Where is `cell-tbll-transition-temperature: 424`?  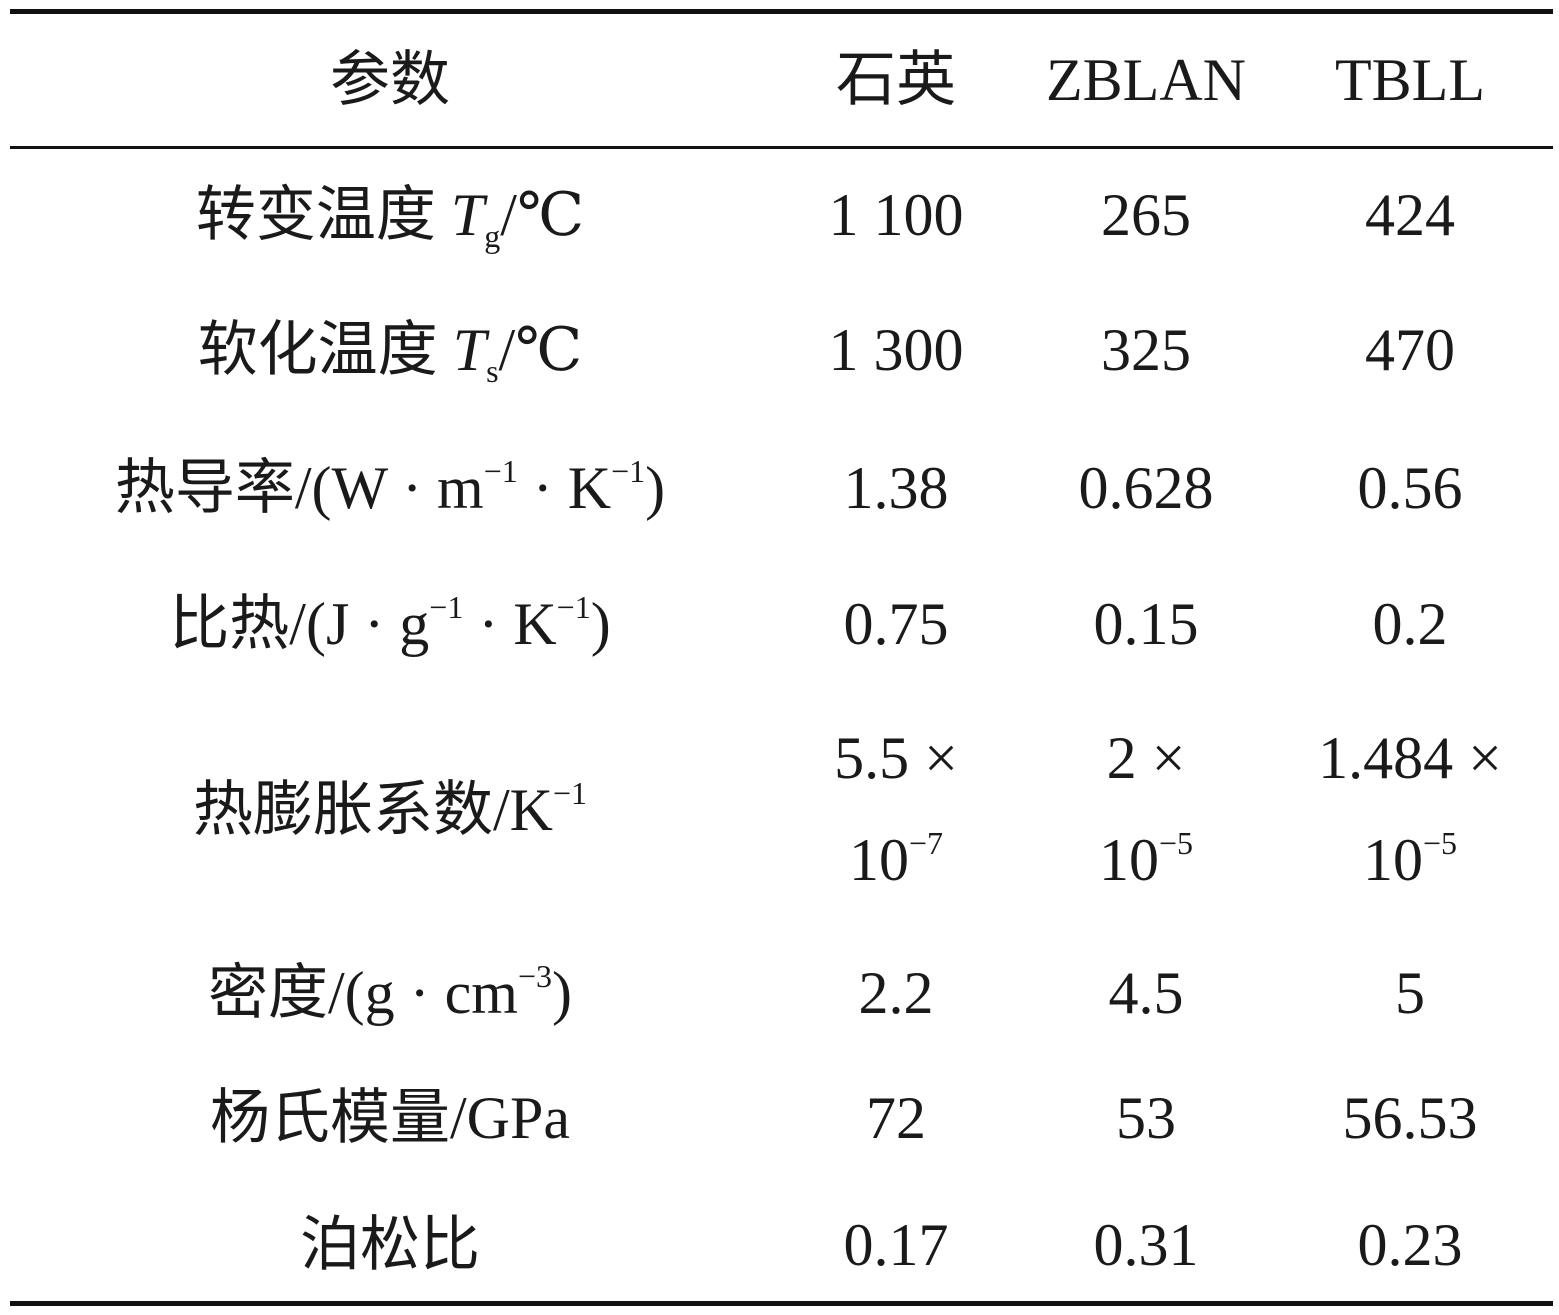
cell-tbll-transition-temperature: 424 is located at coordinates (1410, 215).